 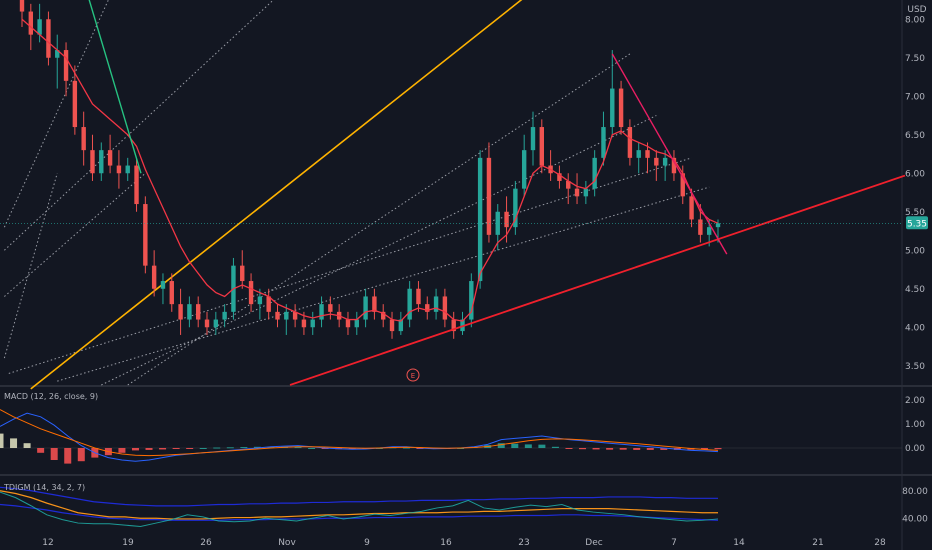 What do you see at coordinates (915, 328) in the screenshot?
I see `price-tick-label: 4.00` at bounding box center [915, 328].